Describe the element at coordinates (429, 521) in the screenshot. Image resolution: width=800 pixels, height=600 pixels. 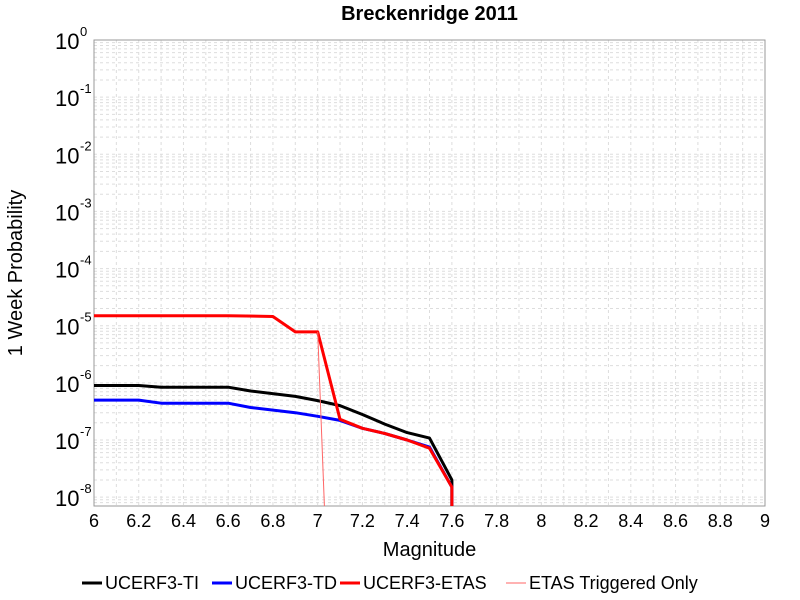
I see `x-tick-labels: 6 6.2 6.4 6.6 6.8 7 7.2 7.4 7.6 7.8 8 8.2 8.4 8.6 8.8 9` at that location.